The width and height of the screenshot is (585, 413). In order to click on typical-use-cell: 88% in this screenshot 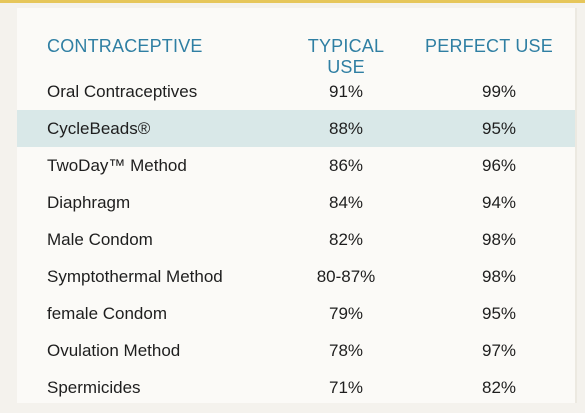, I will do `click(346, 128)`.